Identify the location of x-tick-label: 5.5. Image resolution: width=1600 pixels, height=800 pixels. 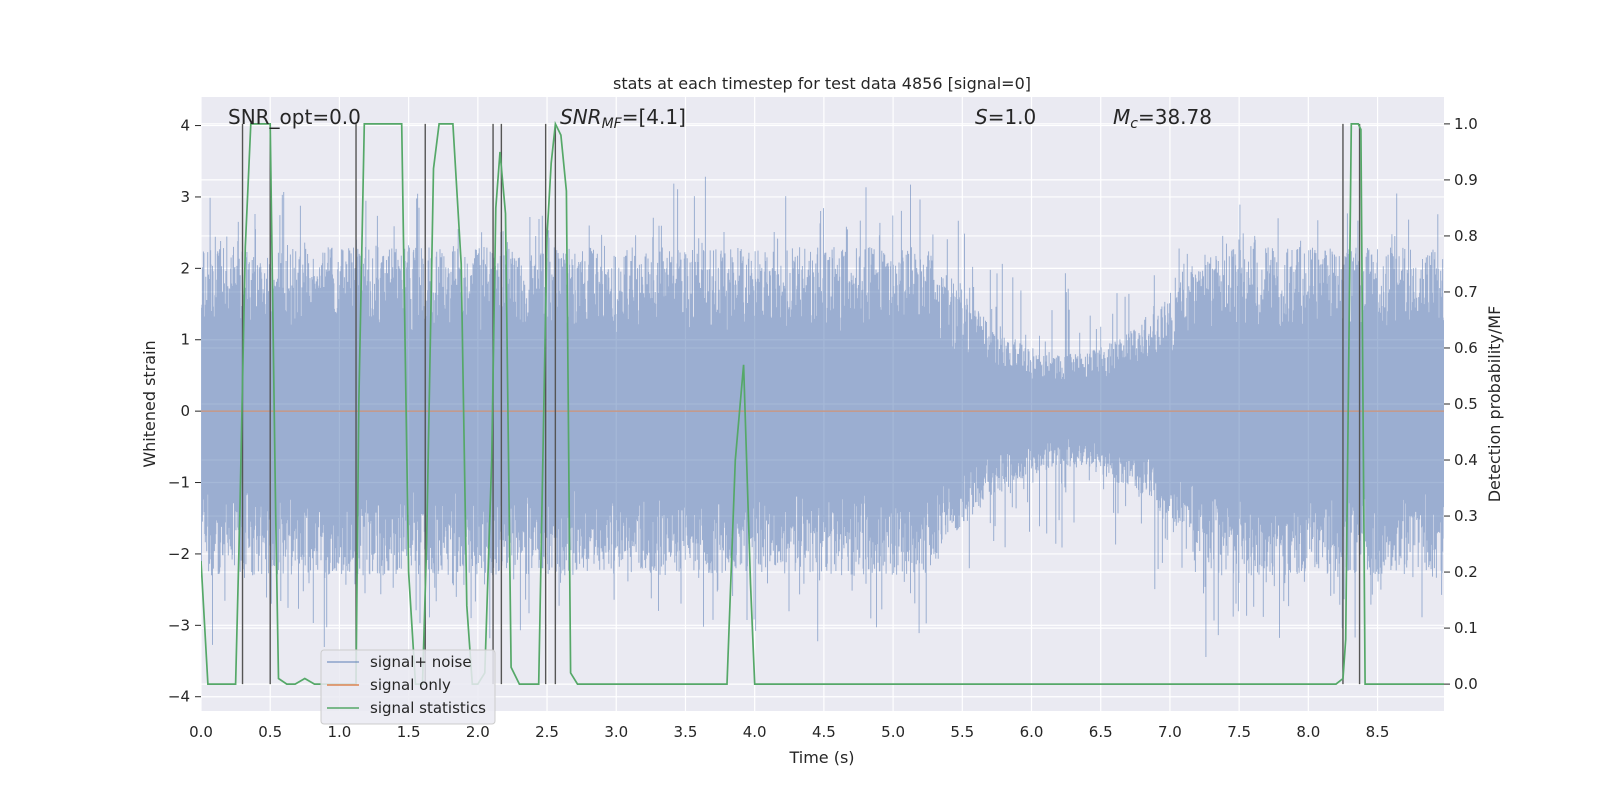
(962, 732).